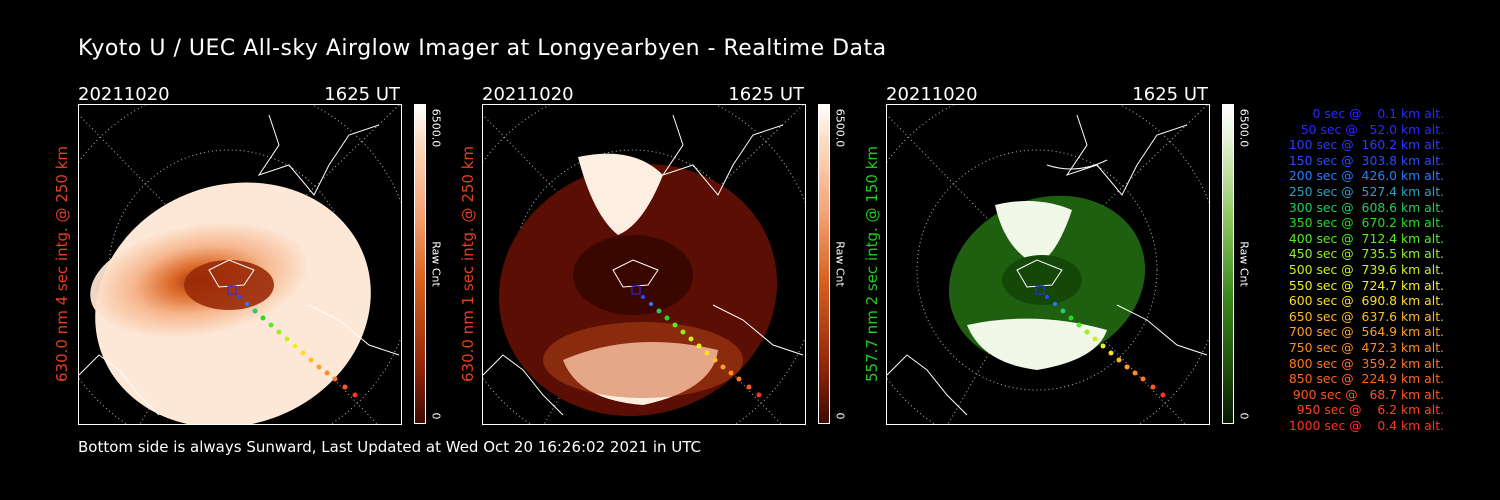  I want to click on legend-row: 400 sec @ 712.4 km alt., so click(1366, 238).